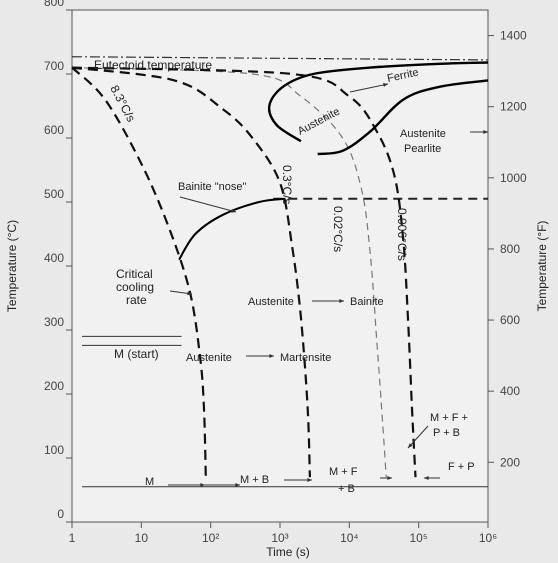  What do you see at coordinates (136, 300) in the screenshot?
I see `annotation-label: rate` at bounding box center [136, 300].